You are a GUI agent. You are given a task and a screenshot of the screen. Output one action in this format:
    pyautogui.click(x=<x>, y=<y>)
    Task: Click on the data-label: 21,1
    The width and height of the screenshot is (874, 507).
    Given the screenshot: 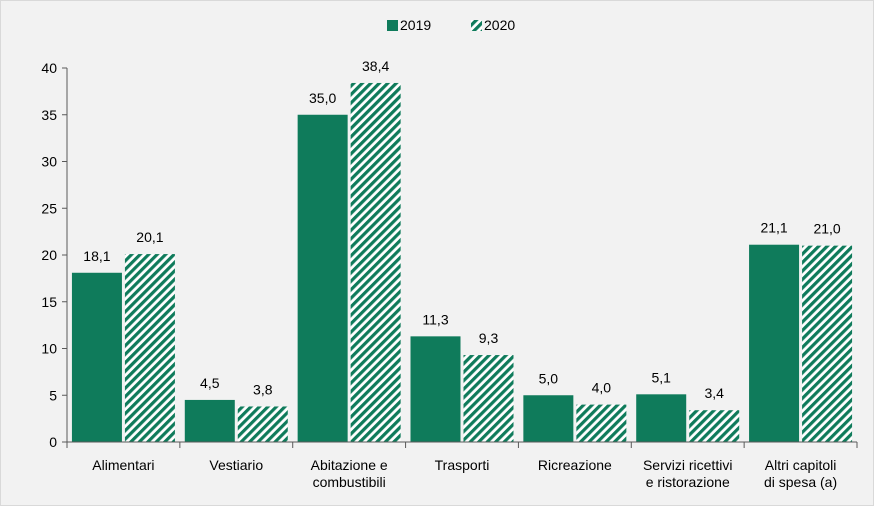 What is the action you would take?
    pyautogui.click(x=773, y=228)
    